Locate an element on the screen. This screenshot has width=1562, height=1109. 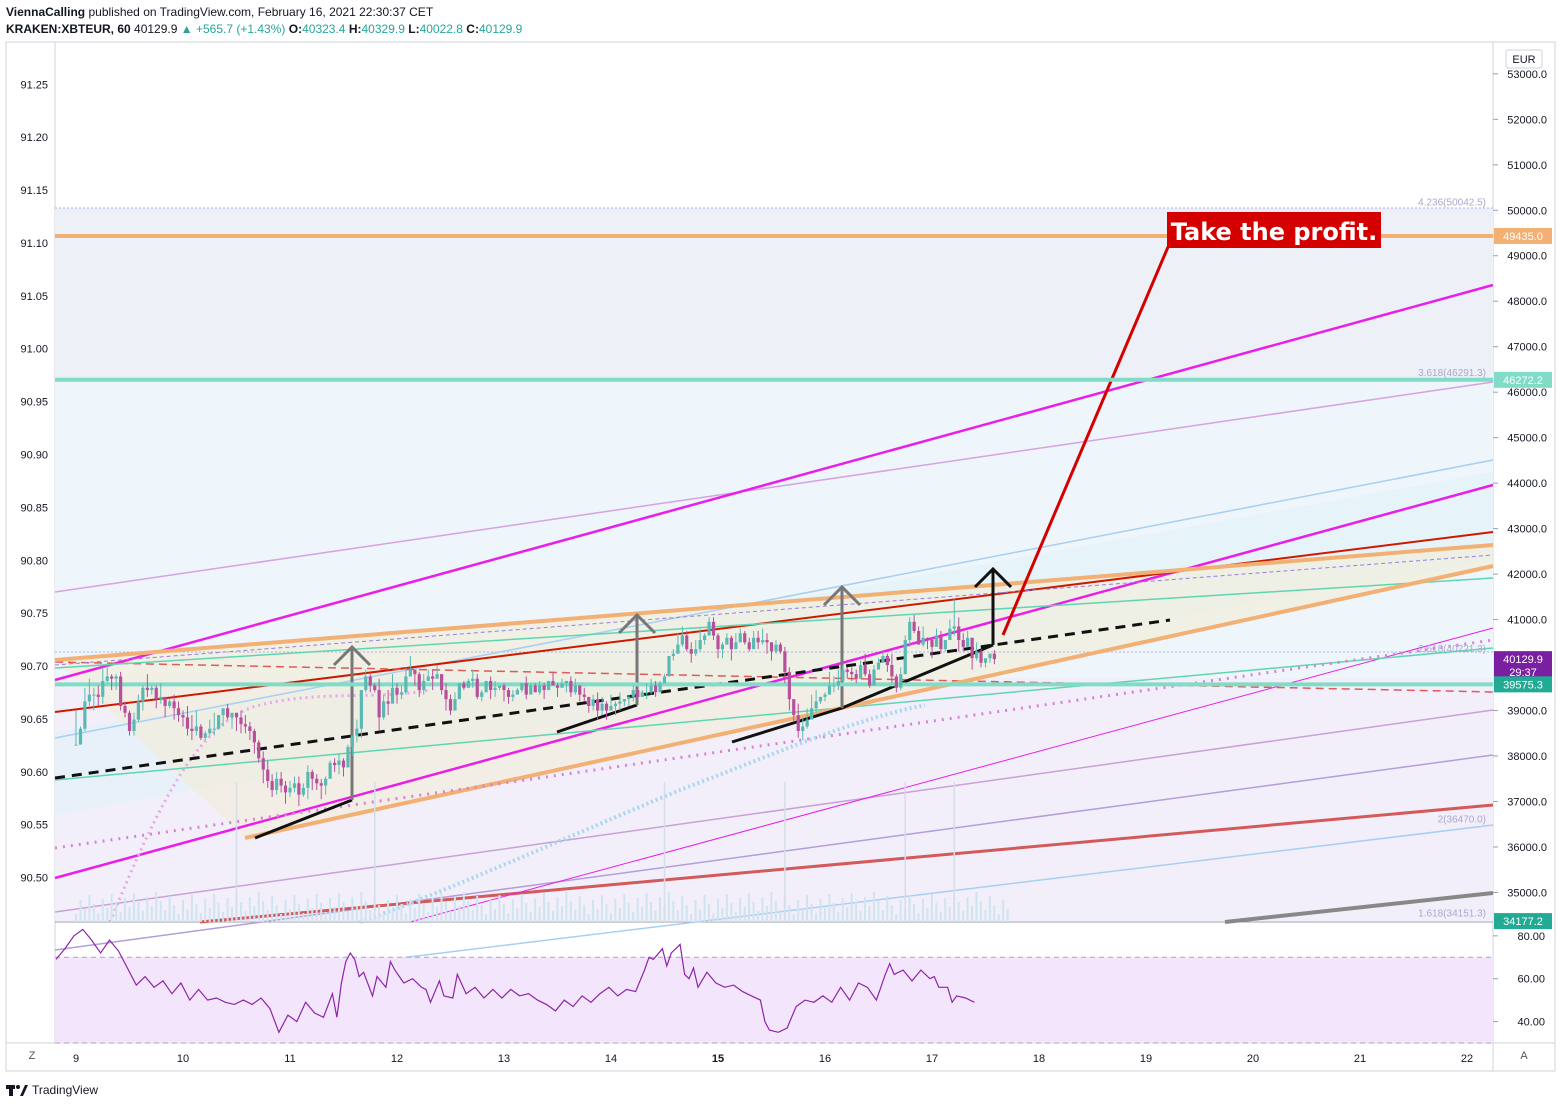
time-tick-label: 22 is located at coordinates (1467, 1059).